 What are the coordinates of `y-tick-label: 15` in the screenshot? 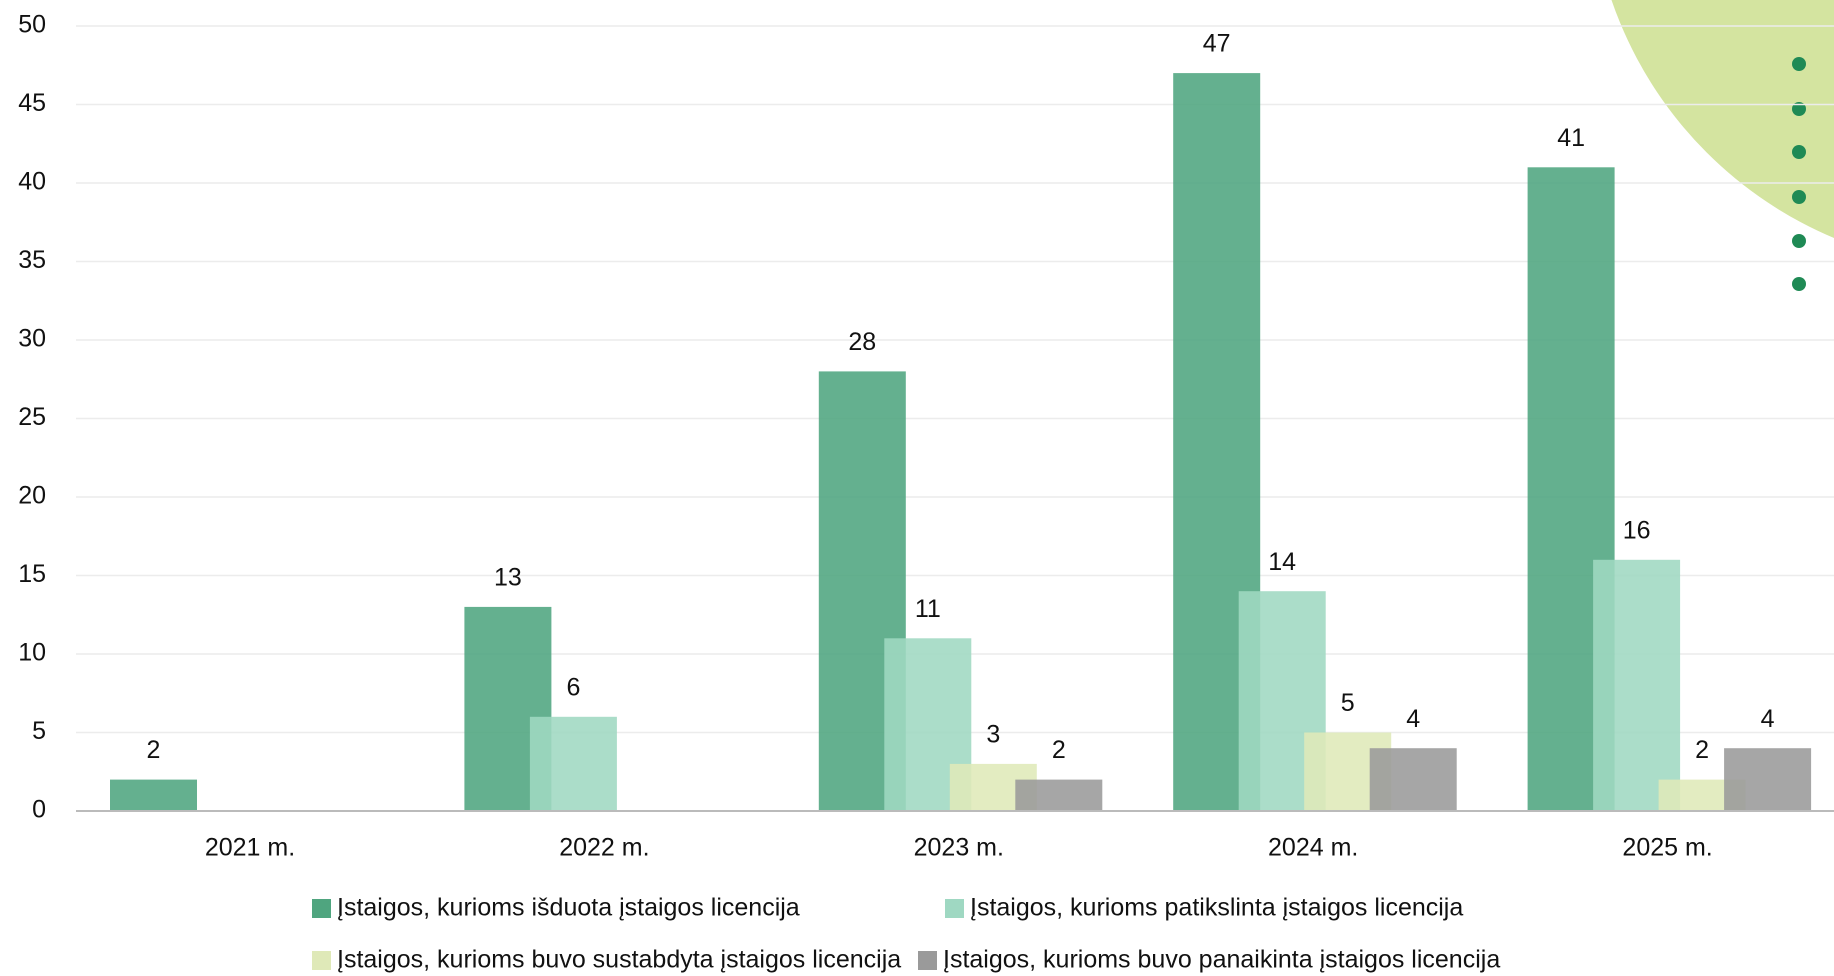 It's located at (32, 574).